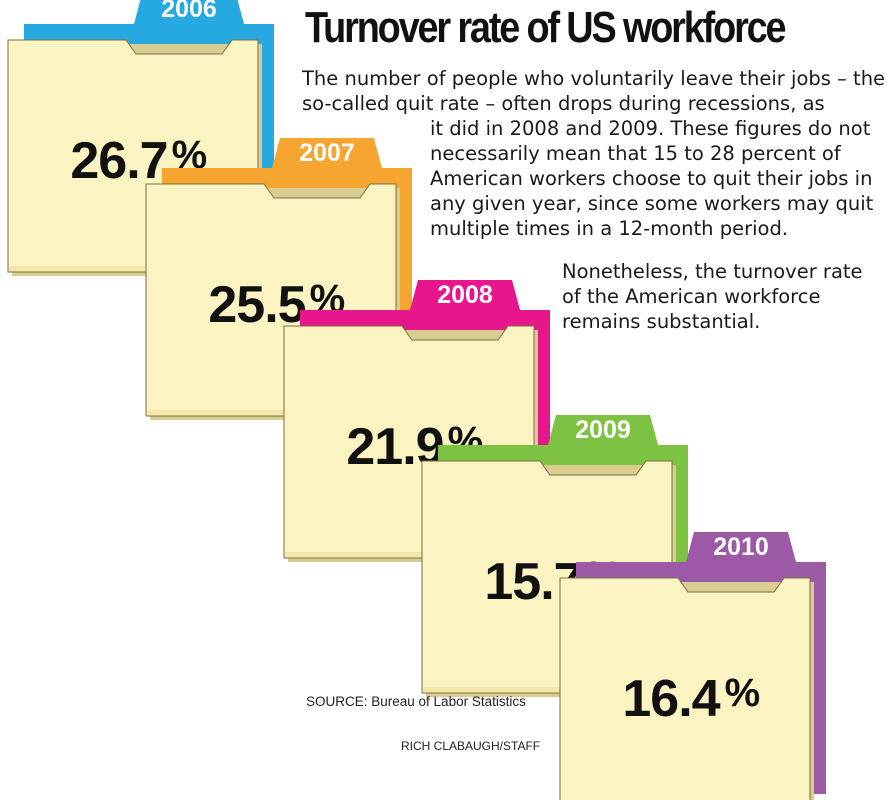  I want to click on credit-line: RICH CLABAUGH/STAFF, so click(471, 746).